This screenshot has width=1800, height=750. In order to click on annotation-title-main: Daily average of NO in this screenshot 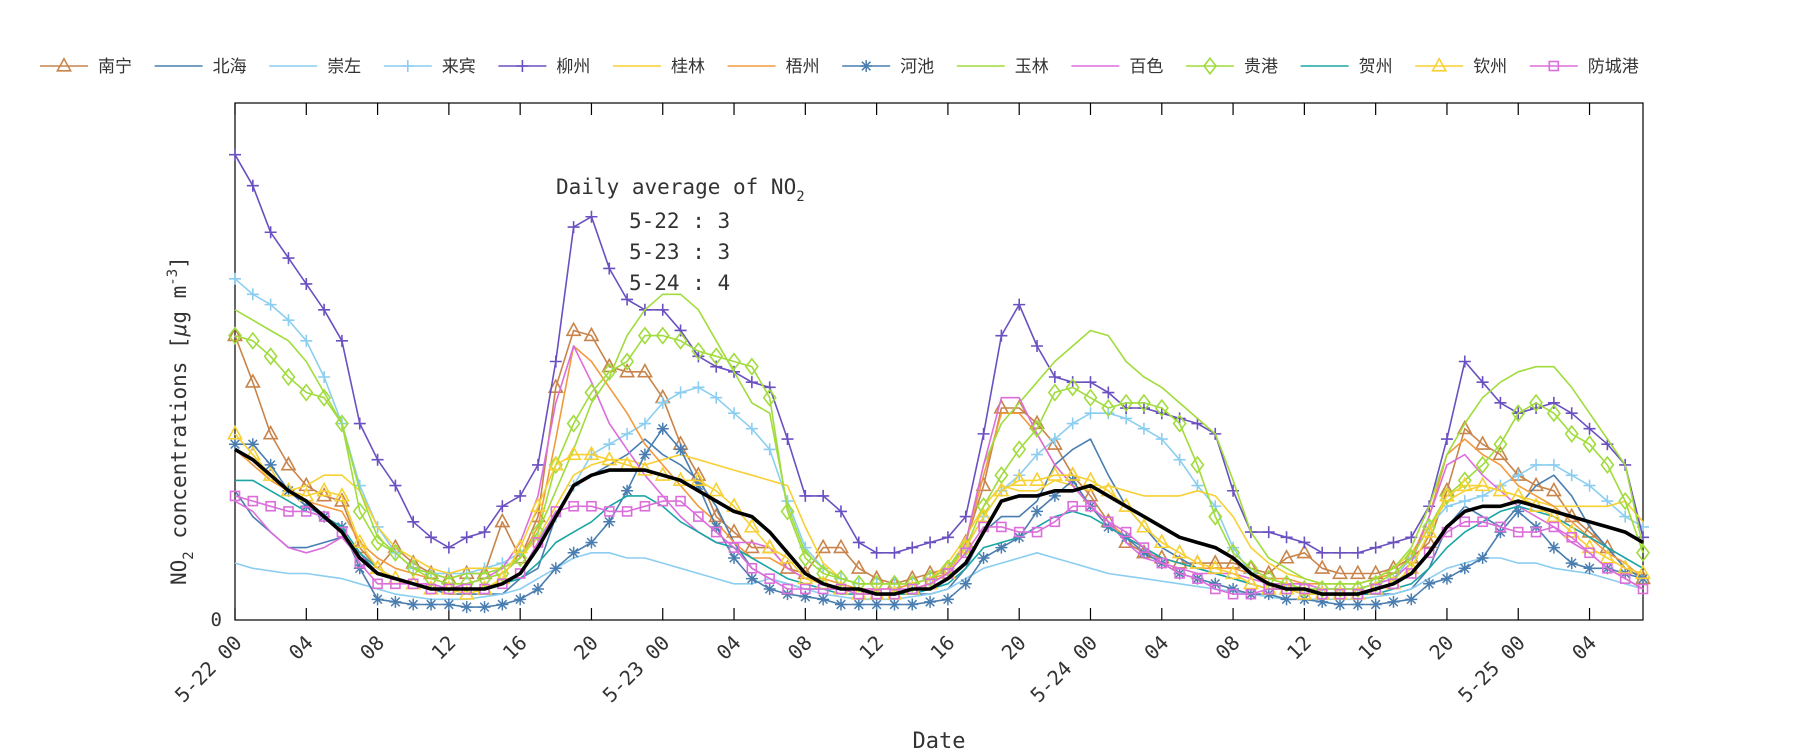, I will do `click(676, 187)`.